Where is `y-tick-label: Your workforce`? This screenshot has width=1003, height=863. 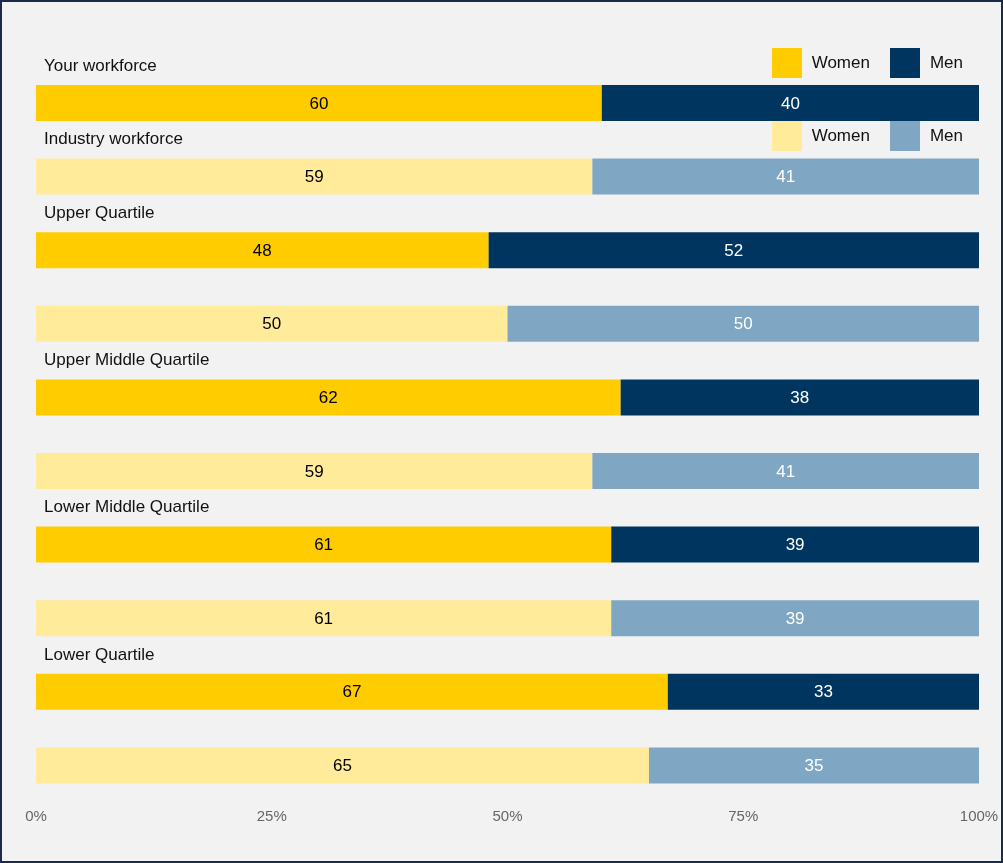 y-tick-label: Your workforce is located at coordinates (100, 65).